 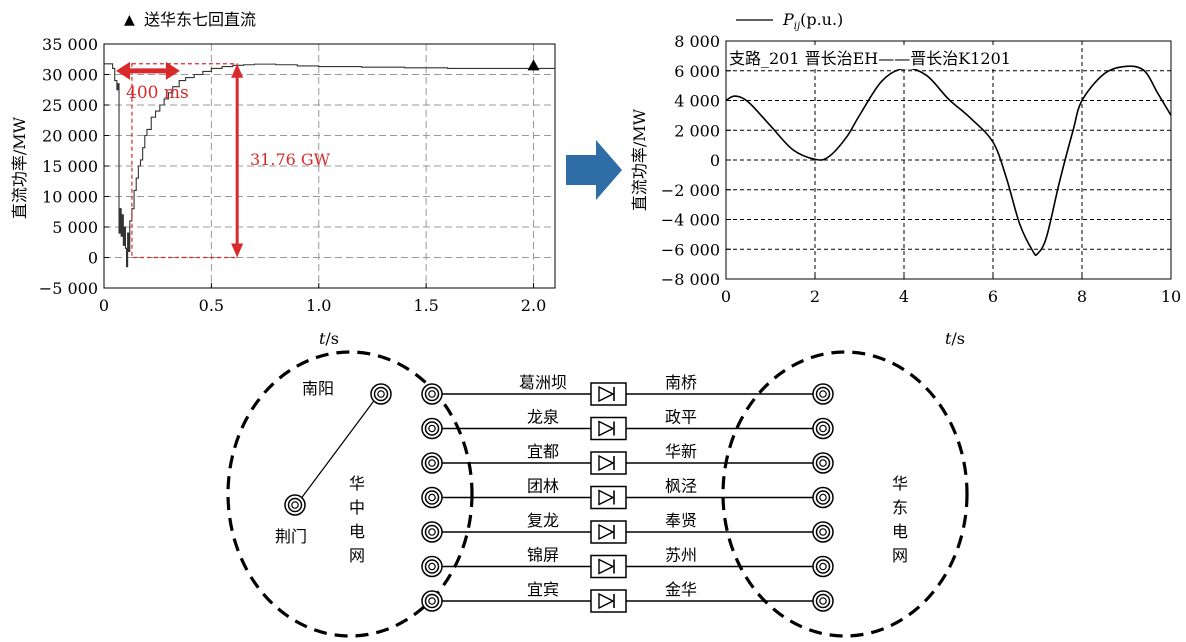 I want to click on chart1-x-unit: /s, so click(x=332, y=338).